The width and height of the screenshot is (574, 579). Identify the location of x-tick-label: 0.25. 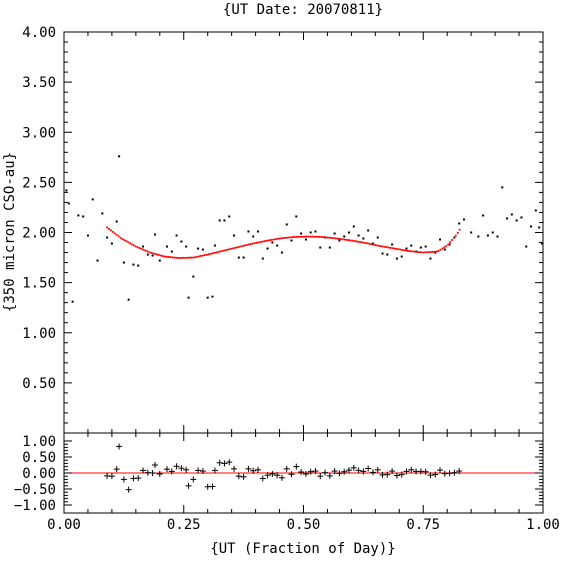
(184, 525).